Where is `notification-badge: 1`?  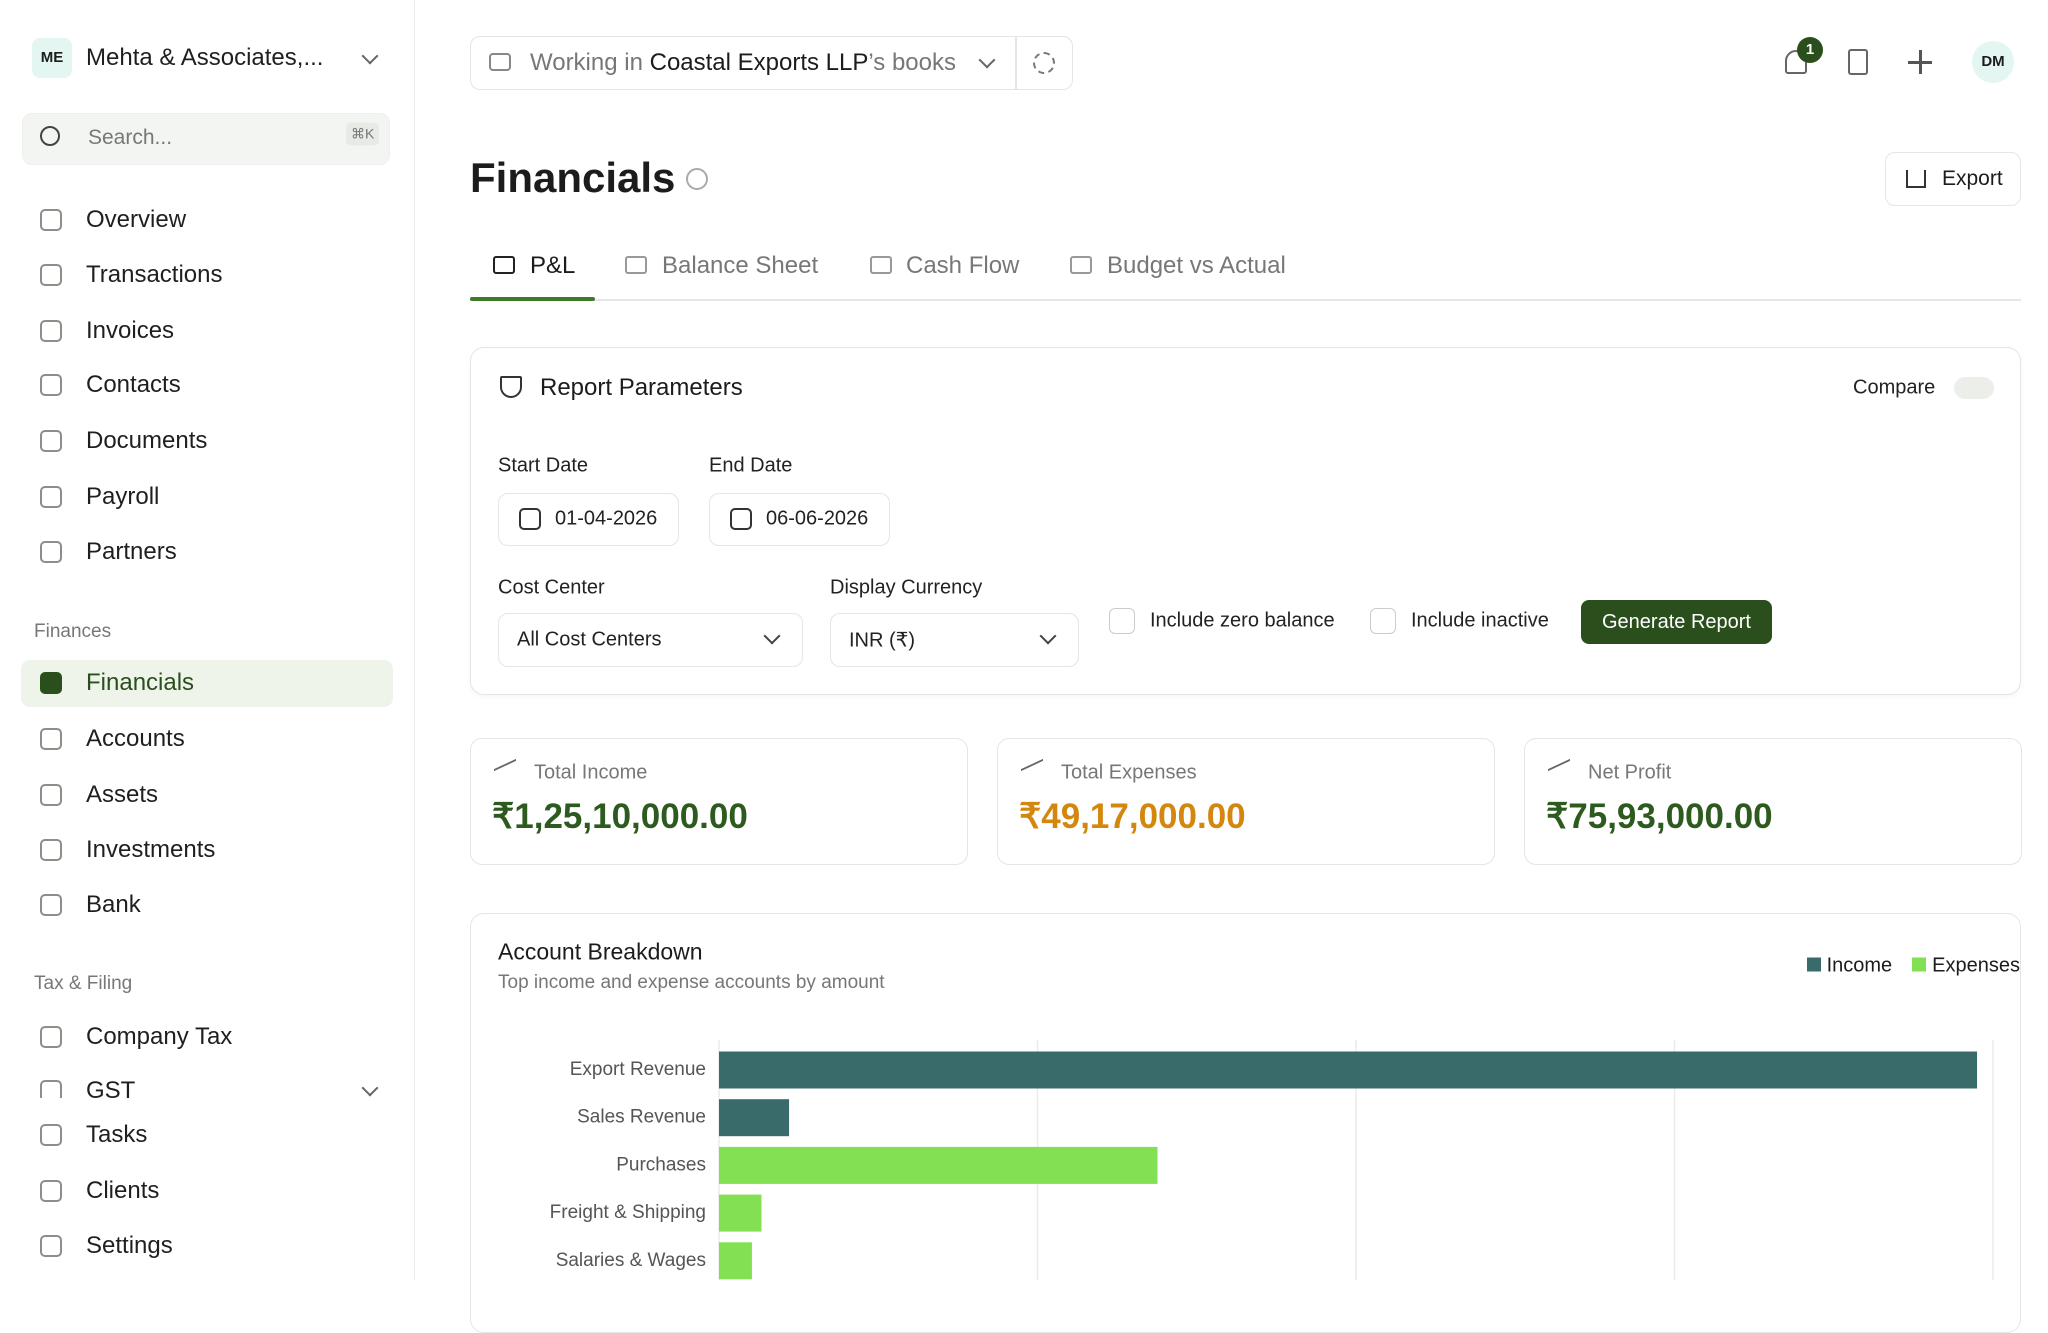
notification-badge: 1 is located at coordinates (1810, 50).